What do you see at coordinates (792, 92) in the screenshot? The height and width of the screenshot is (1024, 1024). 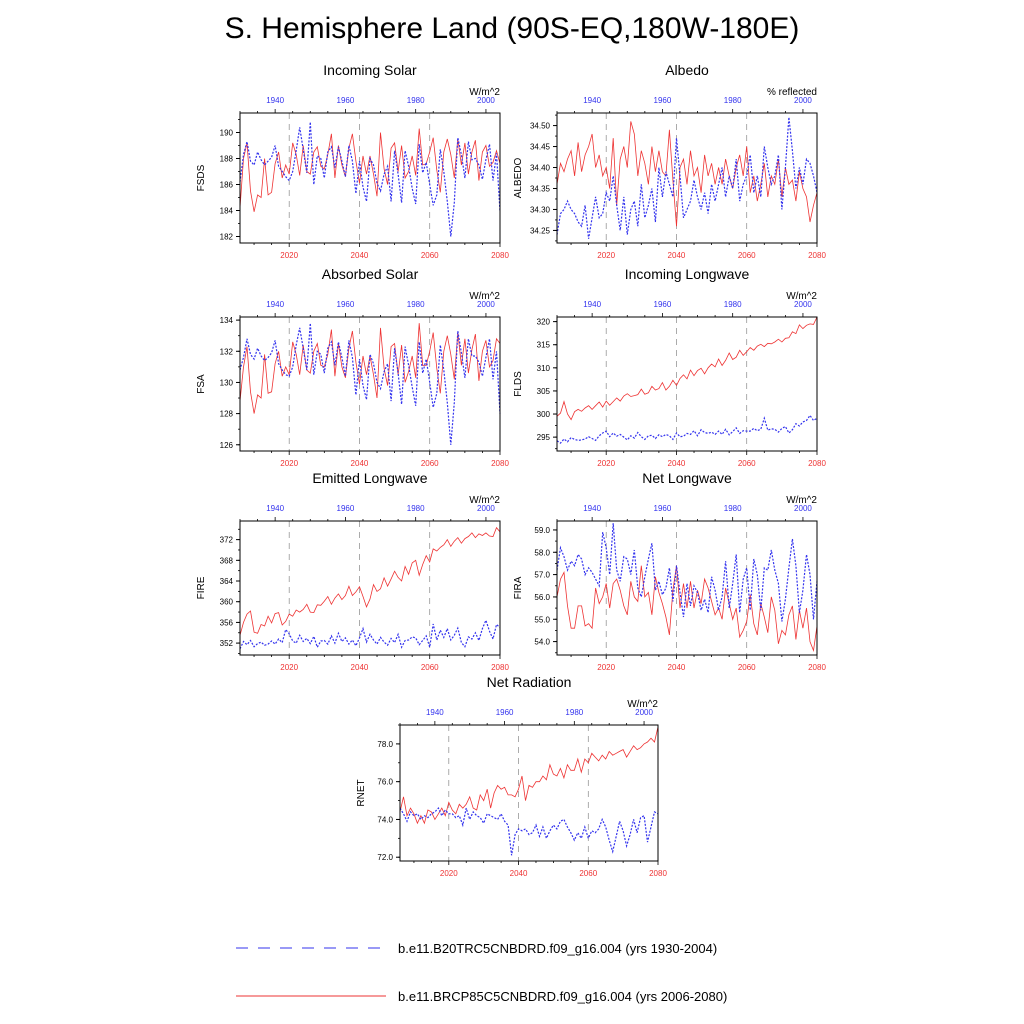 I see `units-label: % reflected` at bounding box center [792, 92].